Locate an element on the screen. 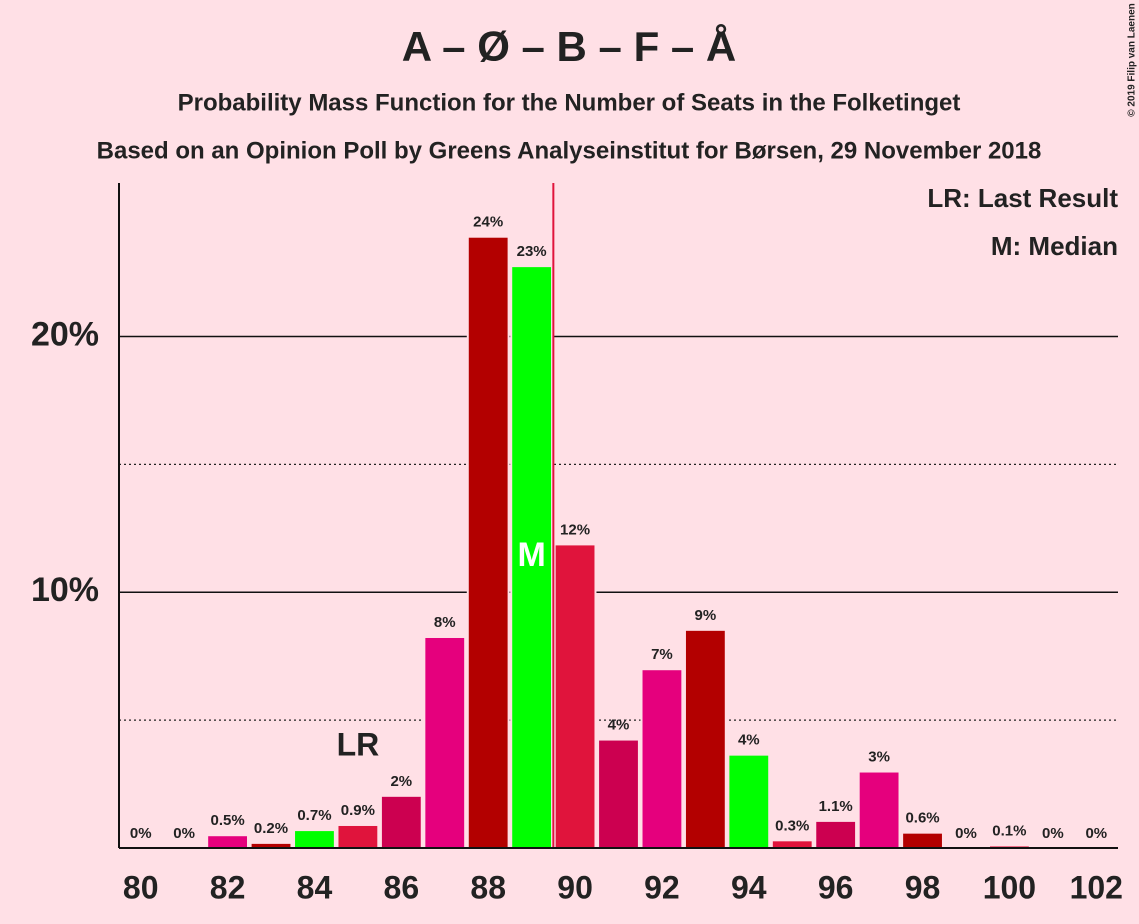 This screenshot has width=1139, height=924. value-label: 12% is located at coordinates (575, 529).